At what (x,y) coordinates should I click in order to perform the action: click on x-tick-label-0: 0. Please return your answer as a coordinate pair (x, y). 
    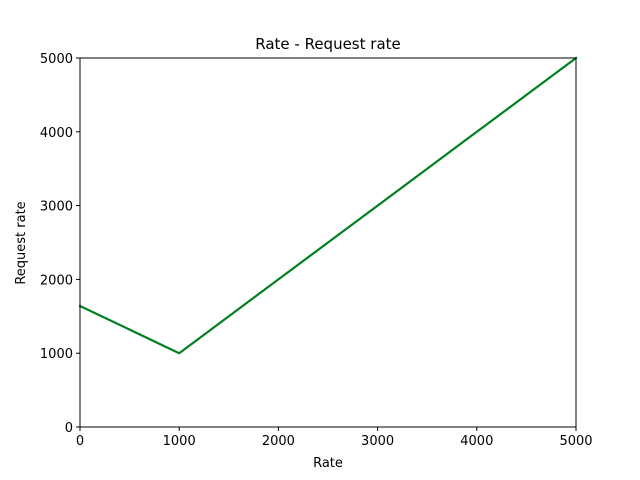
    Looking at the image, I should click on (80, 441).